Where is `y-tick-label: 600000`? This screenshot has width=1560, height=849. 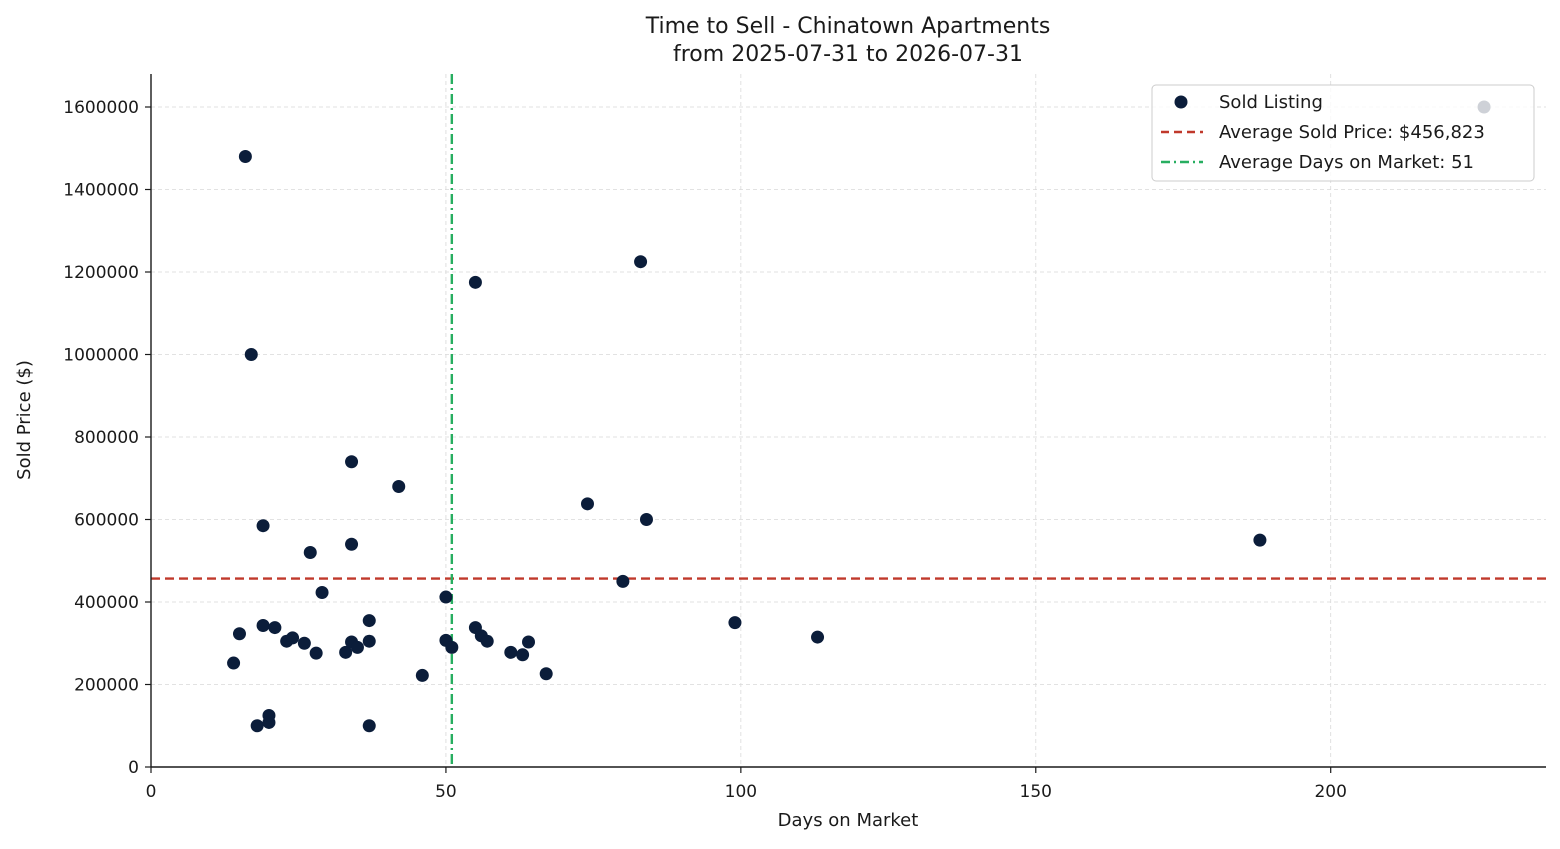 y-tick-label: 600000 is located at coordinates (106, 521).